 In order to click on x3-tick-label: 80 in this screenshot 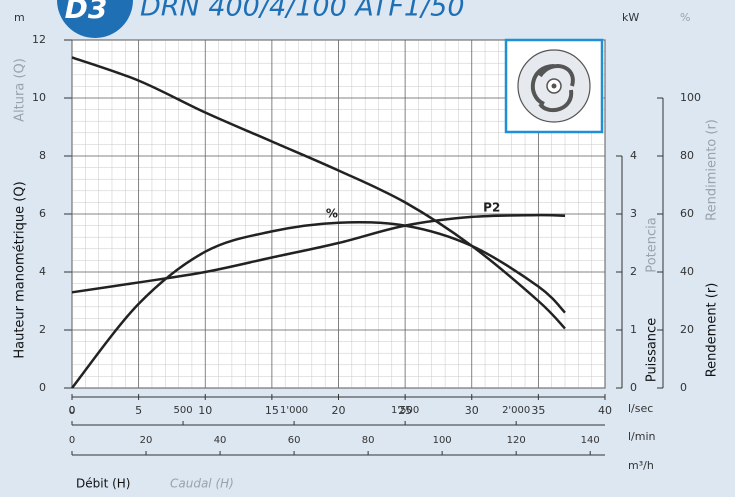, I will do `click(368, 440)`.